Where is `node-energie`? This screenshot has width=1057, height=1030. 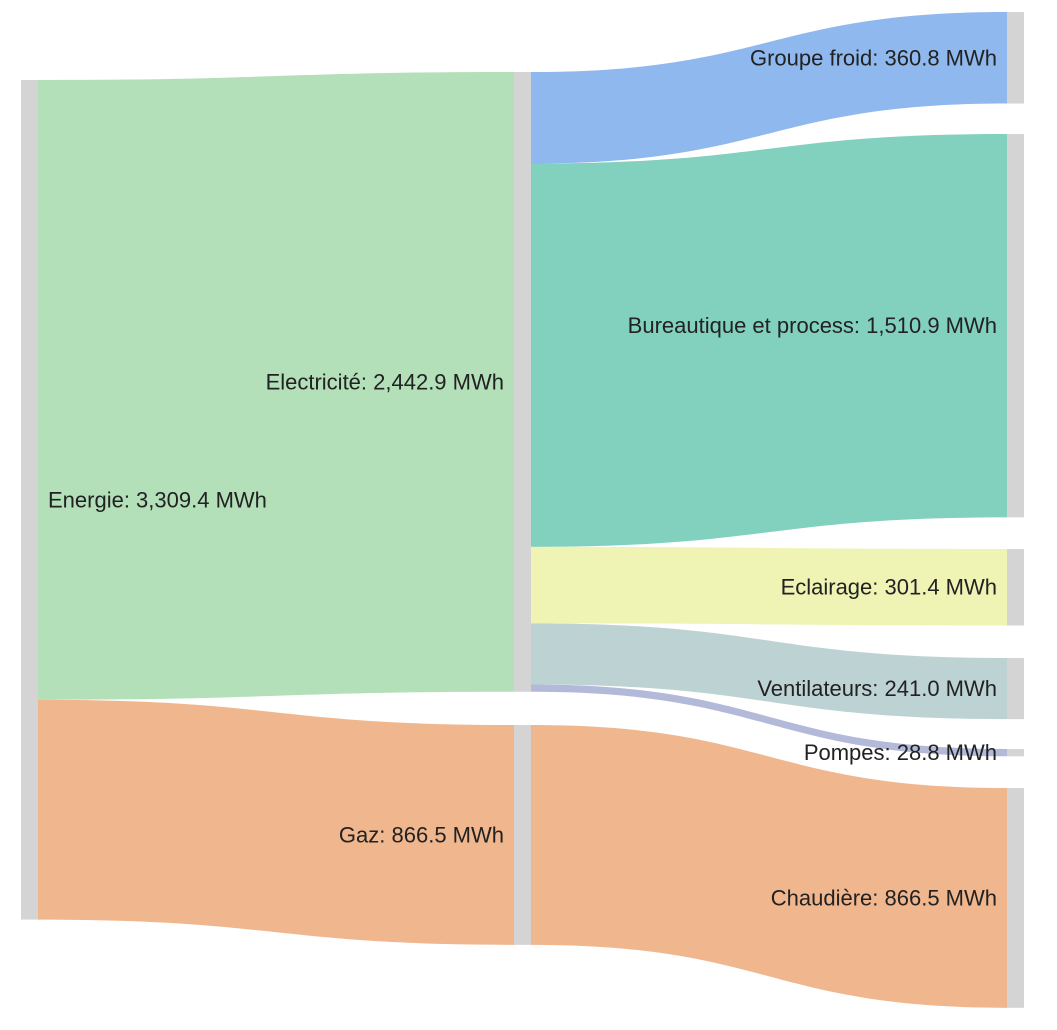 node-energie is located at coordinates (29, 500).